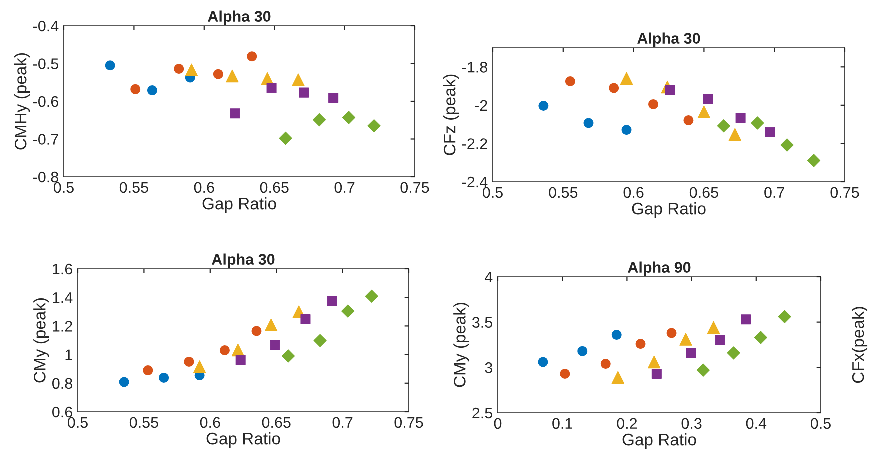  What do you see at coordinates (69, 355) in the screenshot?
I see `y-tick-label: 1` at bounding box center [69, 355].